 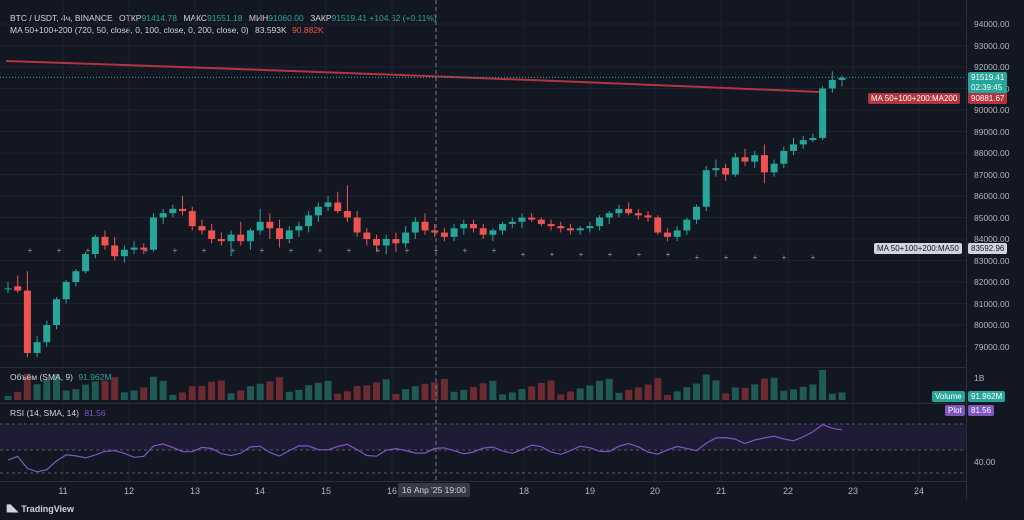 I want to click on price-axis-tick: 82000.00, so click(x=992, y=282).